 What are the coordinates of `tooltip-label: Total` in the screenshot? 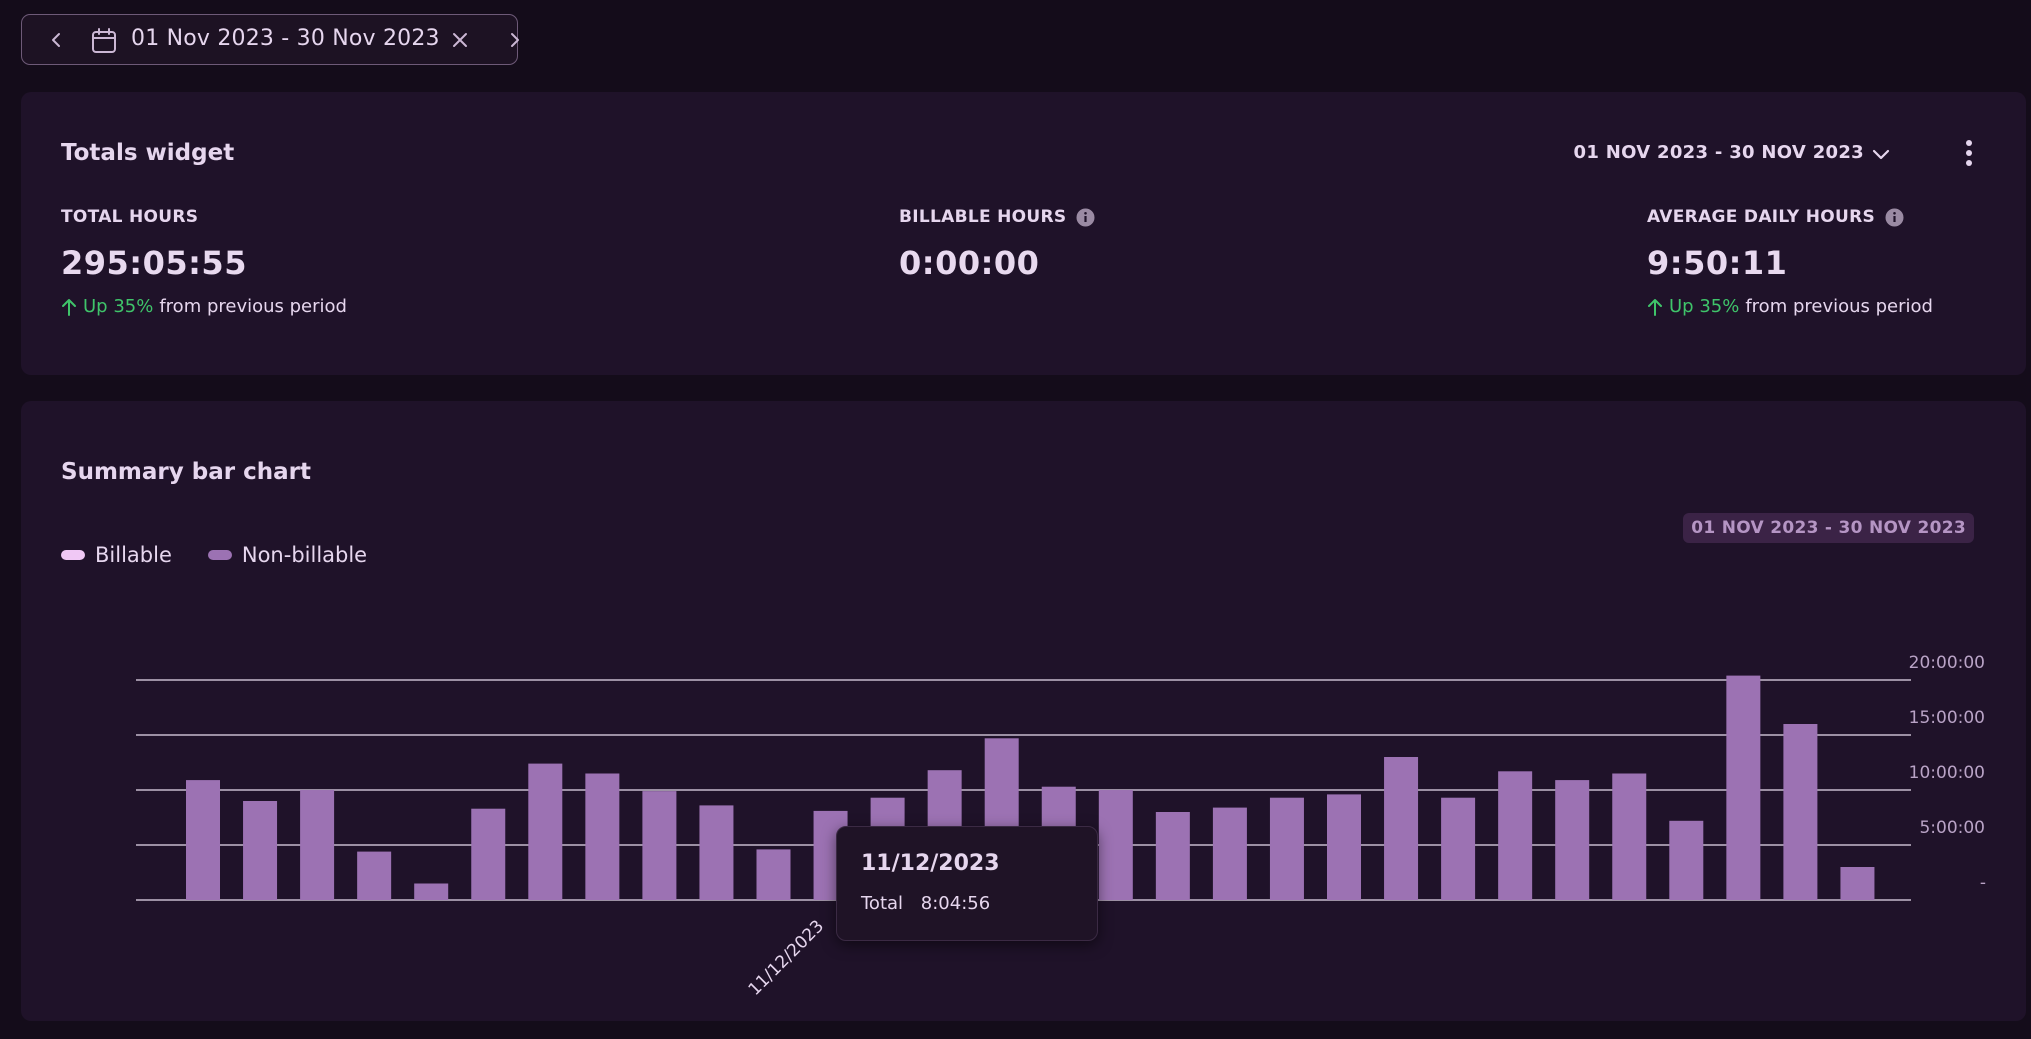 It's located at (882, 903).